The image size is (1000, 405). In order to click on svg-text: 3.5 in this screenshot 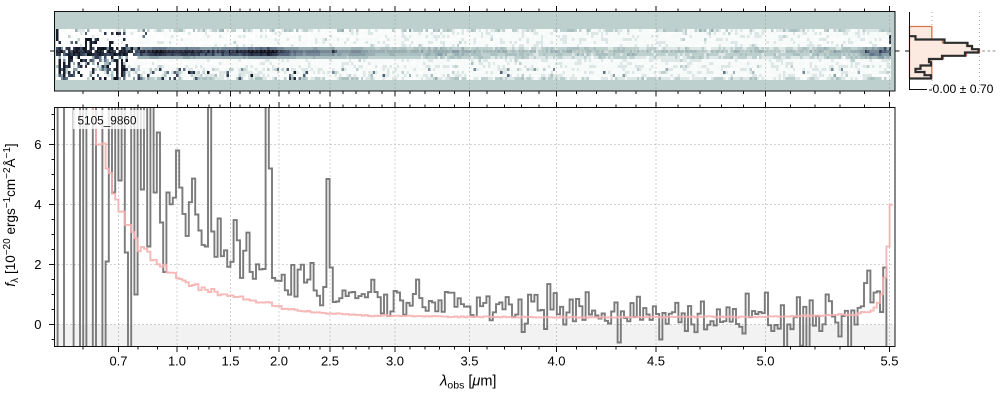, I will do `click(469, 361)`.